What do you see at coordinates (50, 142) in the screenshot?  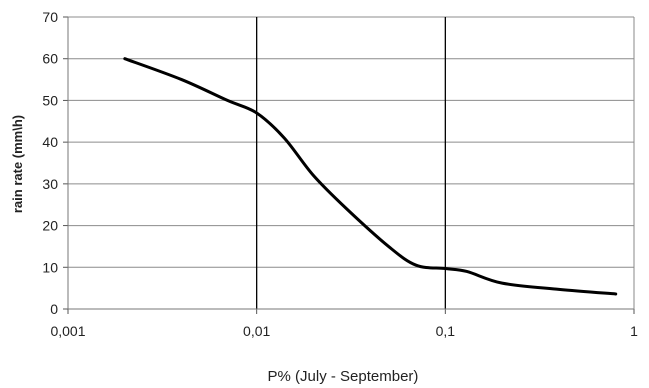 I see `y-tick-label: 40` at bounding box center [50, 142].